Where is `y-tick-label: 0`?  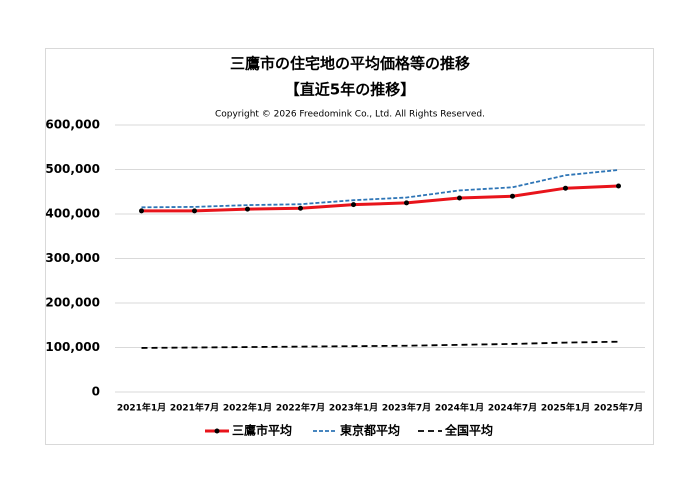
y-tick-label: 0 is located at coordinates (96, 392).